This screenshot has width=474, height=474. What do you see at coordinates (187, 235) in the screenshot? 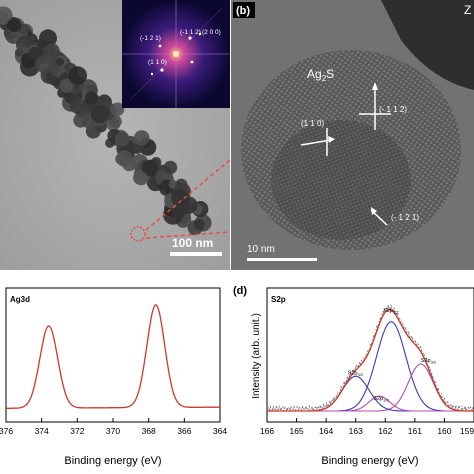
I see `zoom-line-bottom` at bounding box center [187, 235].